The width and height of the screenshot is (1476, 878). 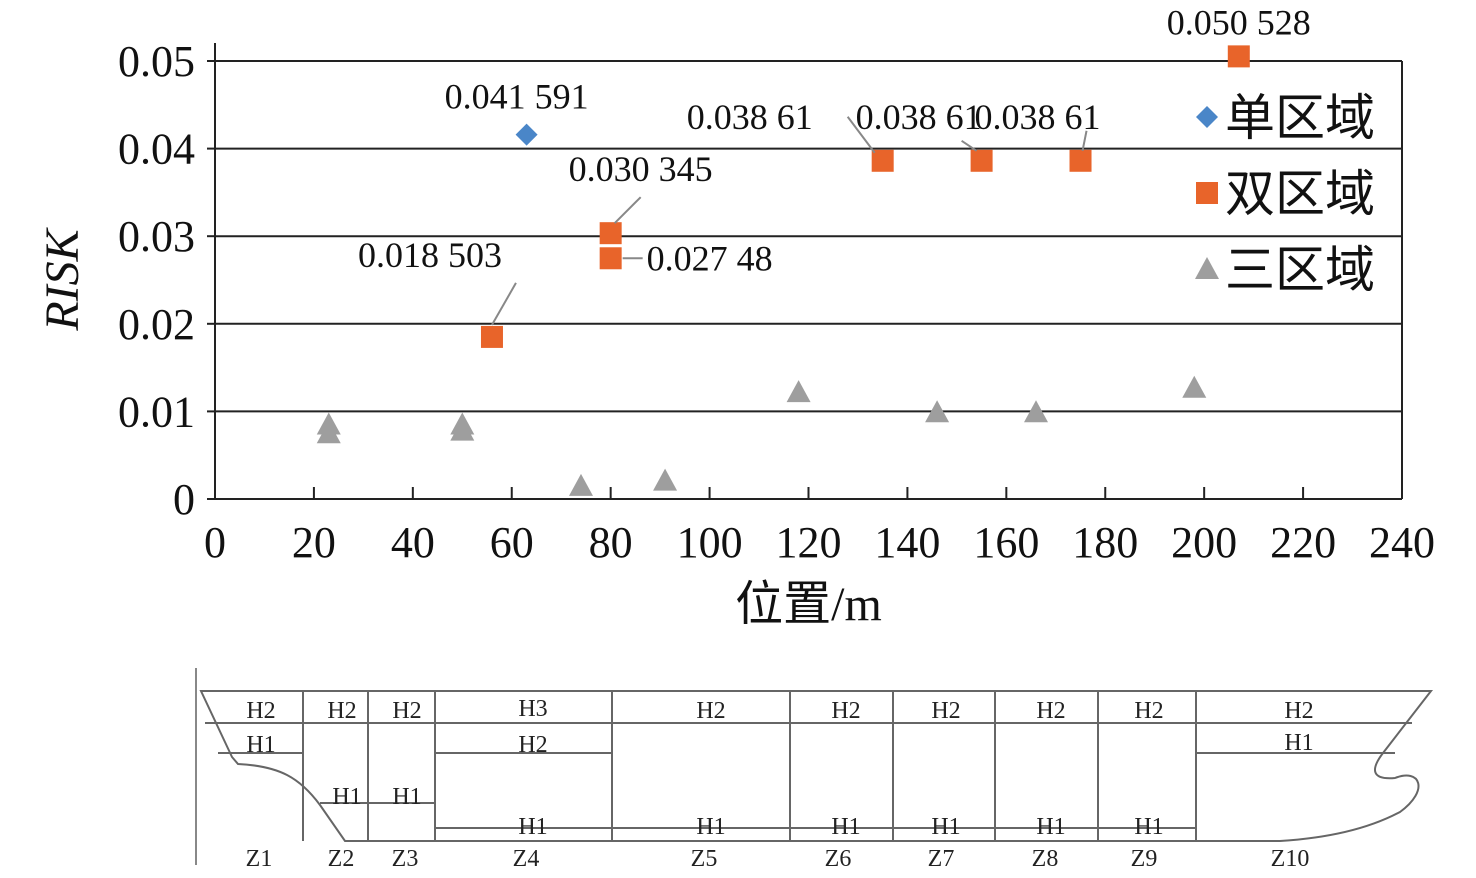 I want to click on data-label: 0.041 591, so click(x=517, y=97).